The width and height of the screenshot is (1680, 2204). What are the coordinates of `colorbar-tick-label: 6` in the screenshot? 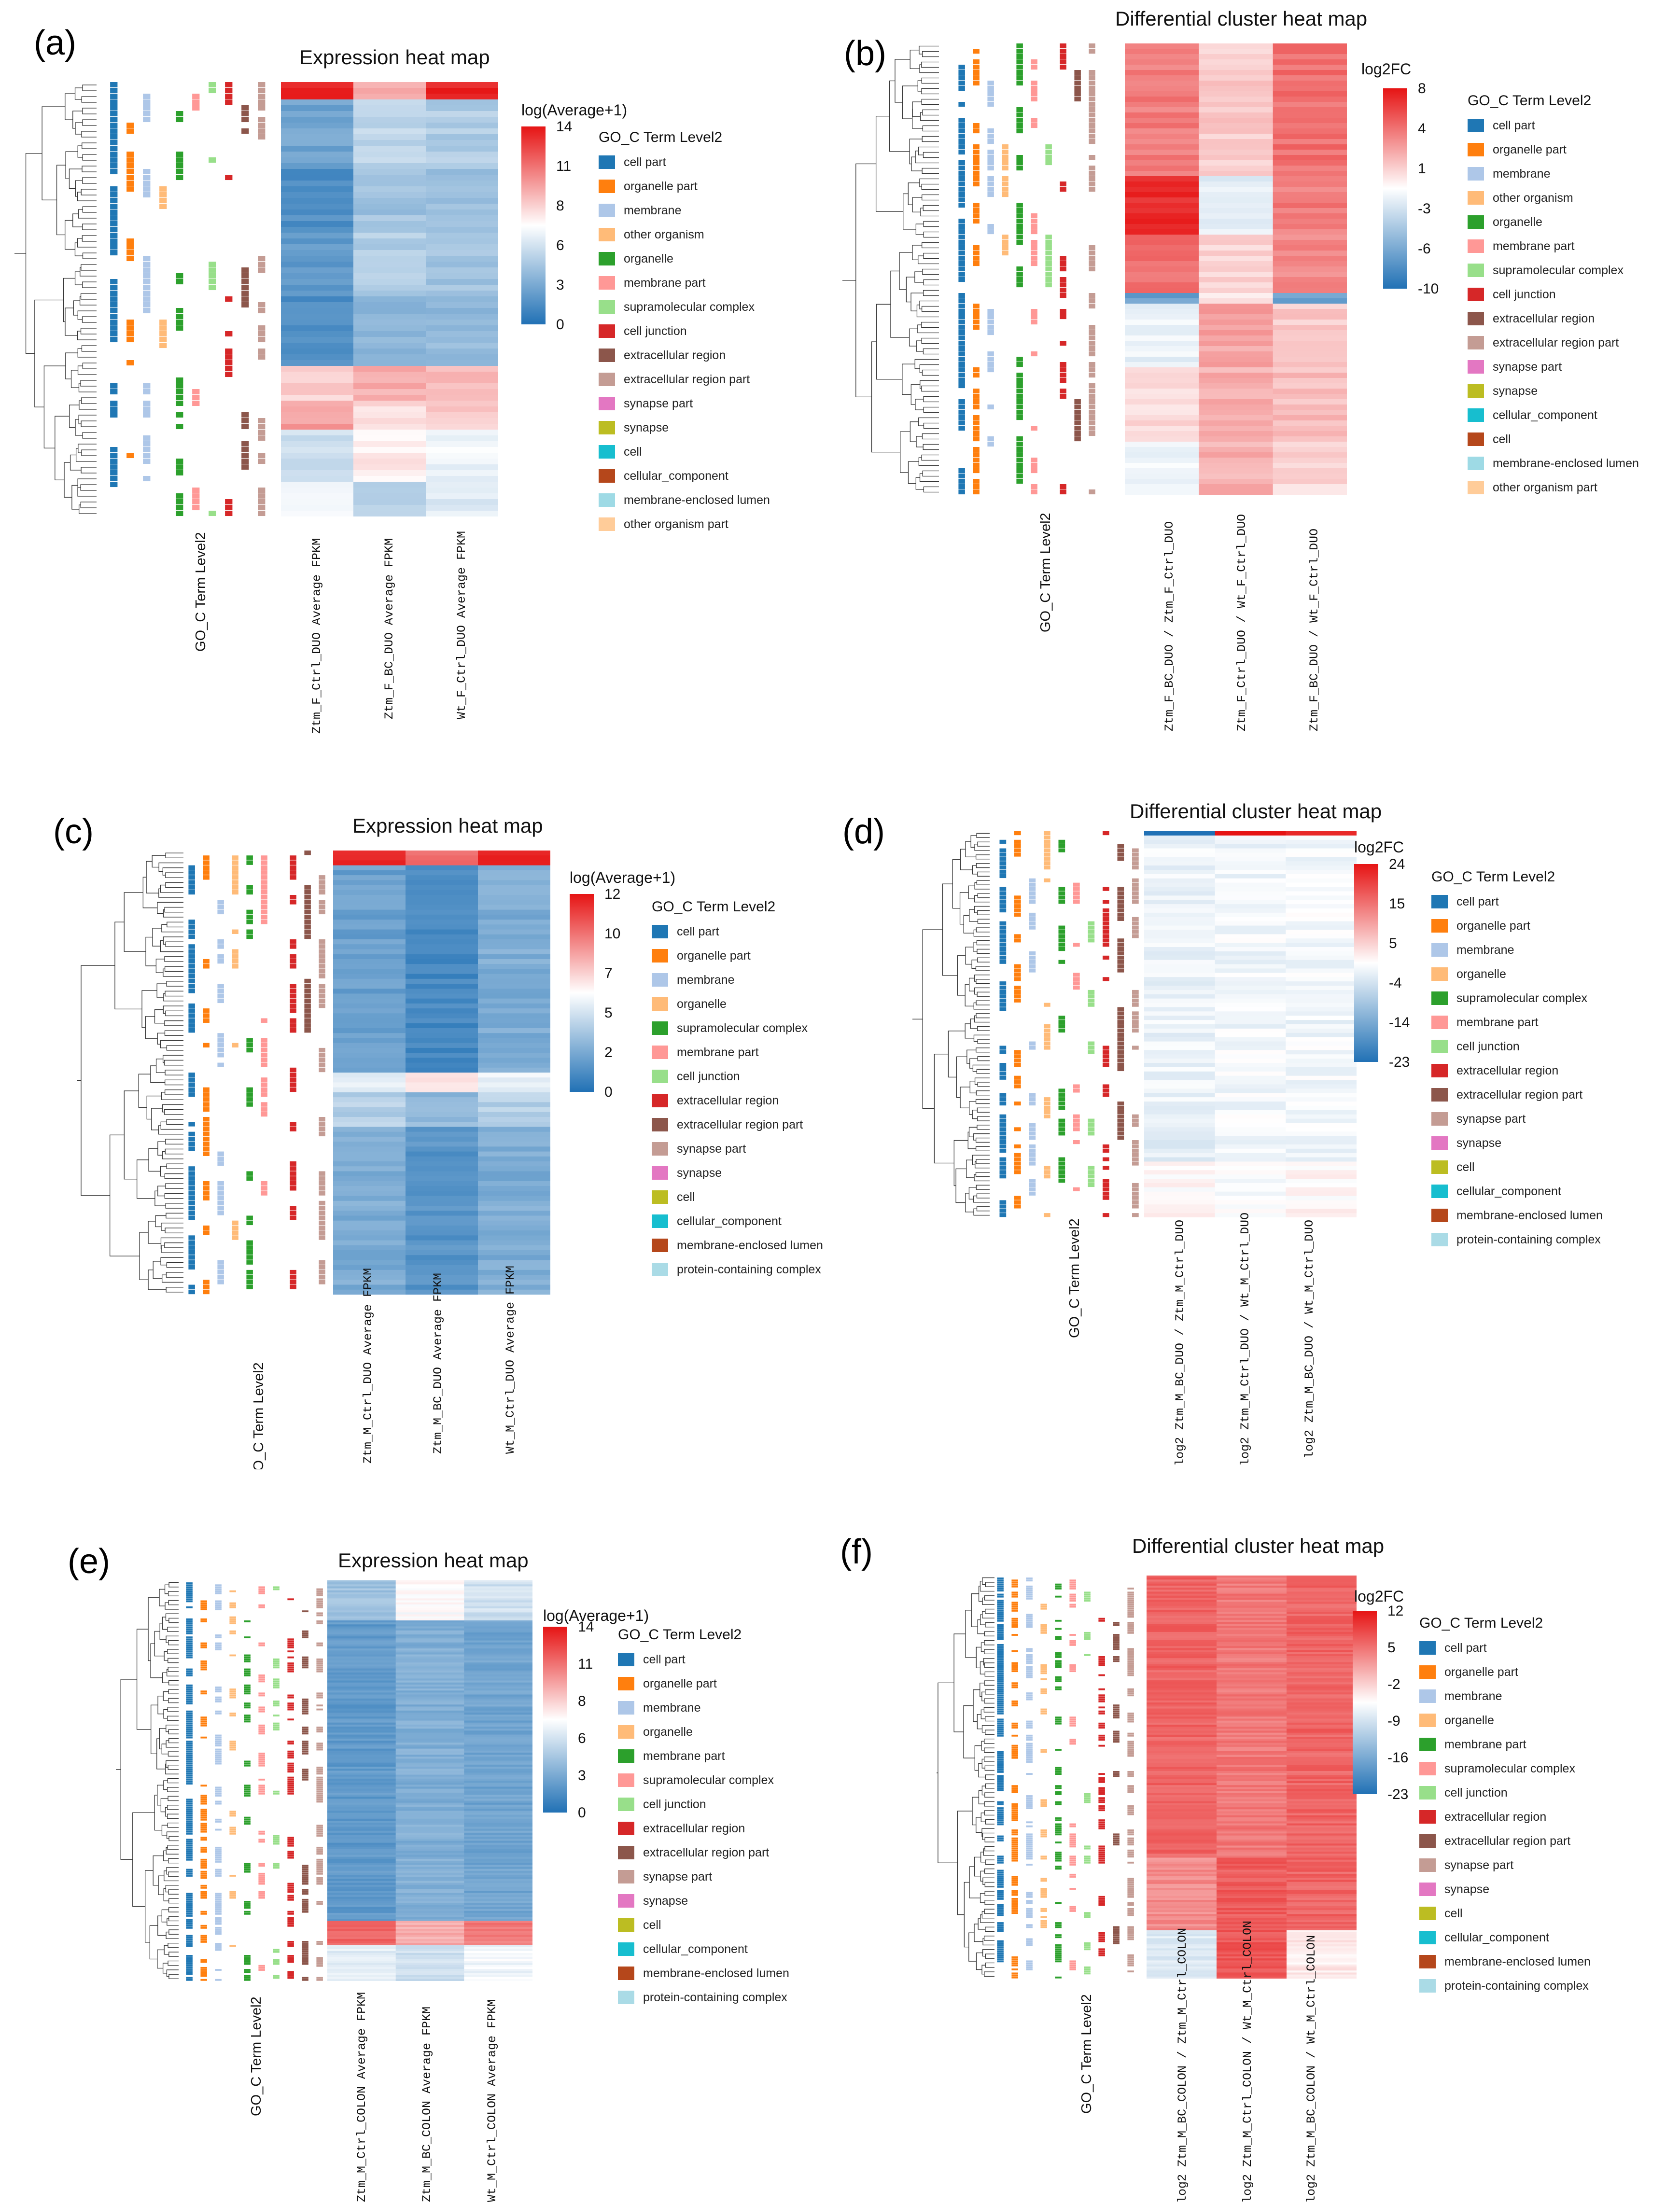 It's located at (560, 245).